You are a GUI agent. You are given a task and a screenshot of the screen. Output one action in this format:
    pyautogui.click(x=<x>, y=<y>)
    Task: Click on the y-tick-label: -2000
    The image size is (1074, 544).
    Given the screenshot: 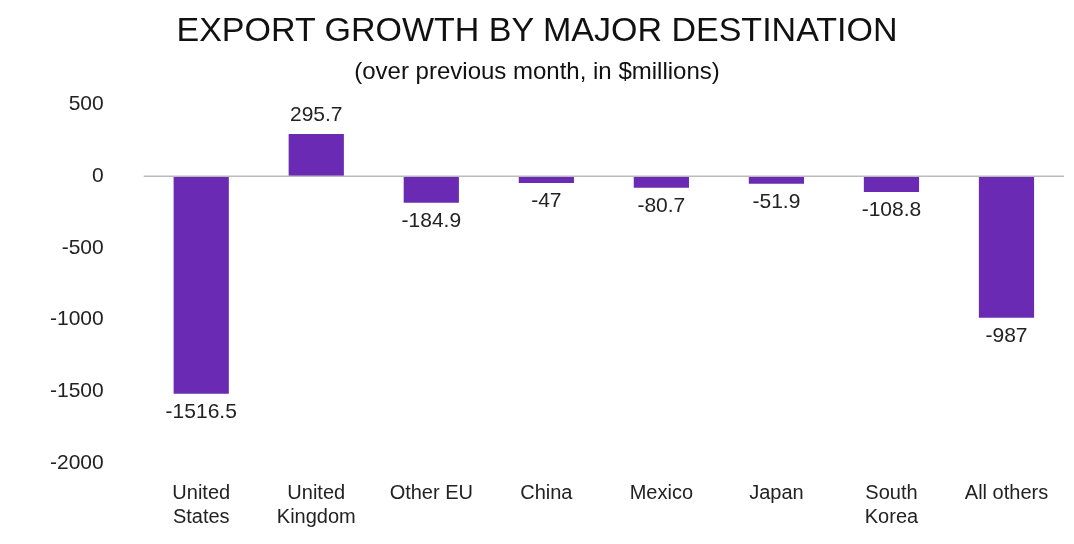 What is the action you would take?
    pyautogui.click(x=76, y=461)
    